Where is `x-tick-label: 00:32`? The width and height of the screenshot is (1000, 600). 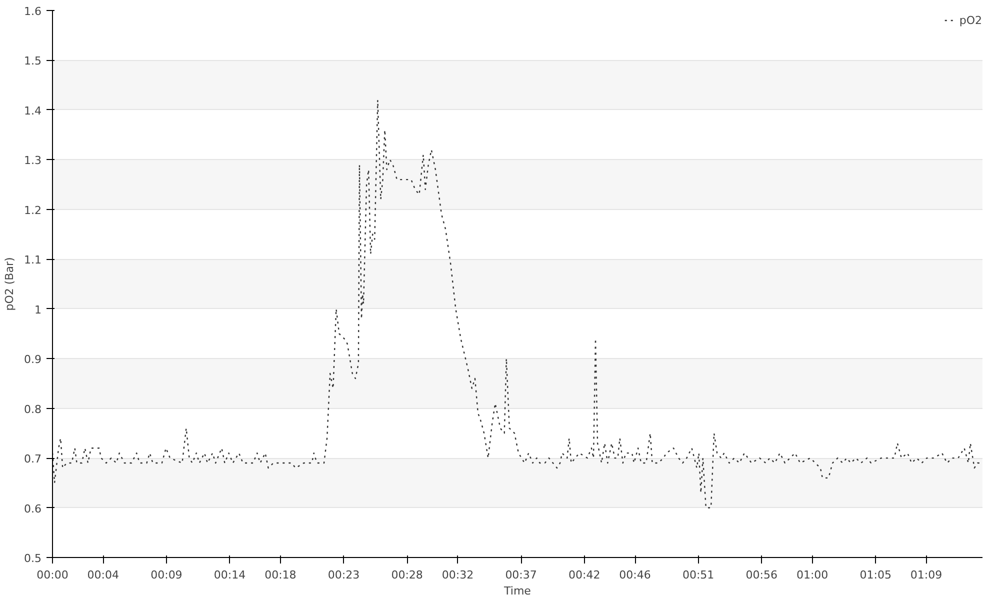
x-tick-label: 00:32 is located at coordinates (458, 575).